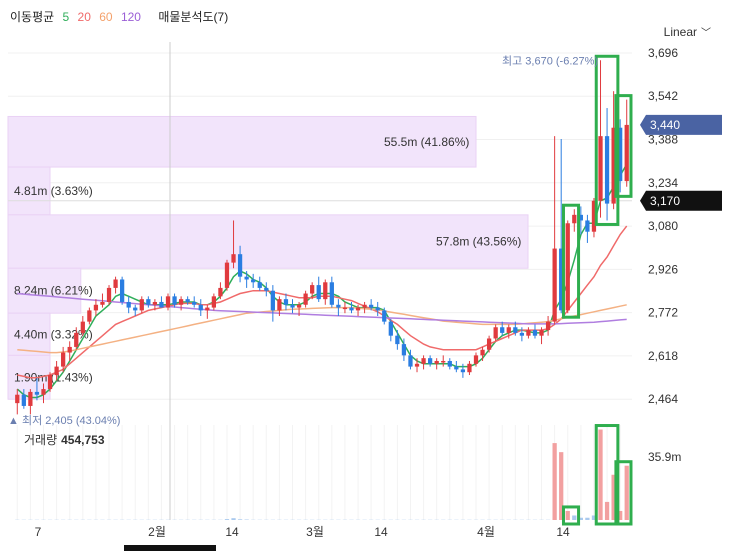 The image size is (735, 551). I want to click on current-price-tag-bg, so click(681, 124).